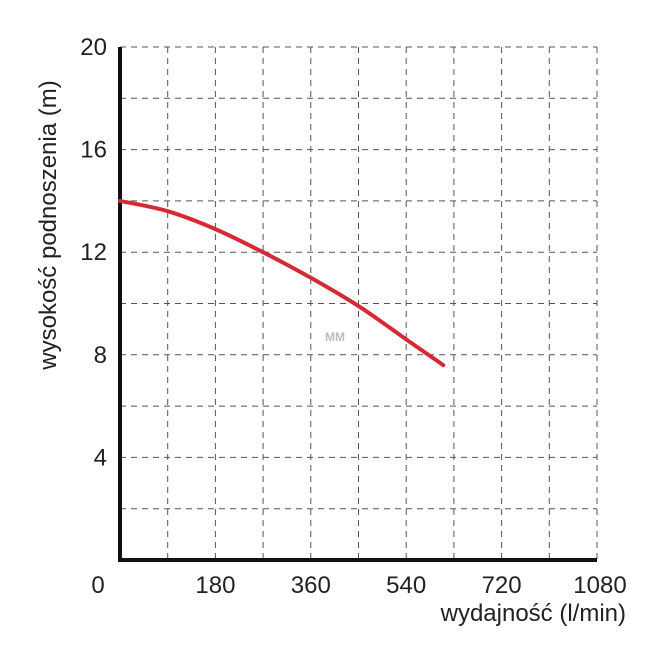 The height and width of the screenshot is (672, 672). What do you see at coordinates (406, 585) in the screenshot?
I see `x-tick-label: 540` at bounding box center [406, 585].